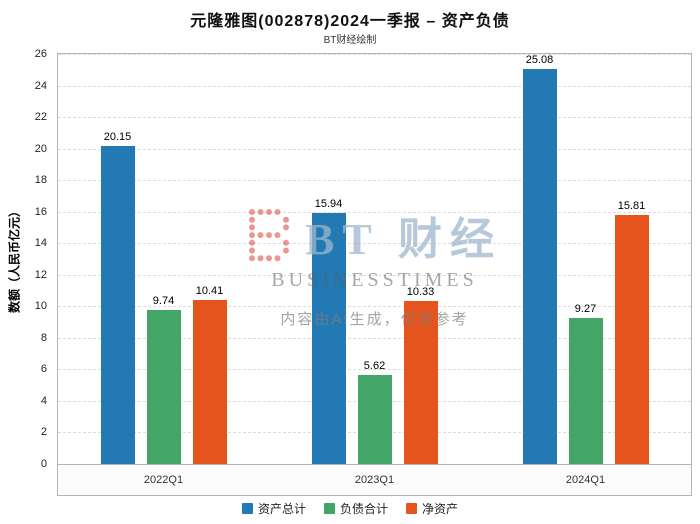 This screenshot has width=700, height=524. Describe the element at coordinates (43, 369) in the screenshot. I see `y-axis-tick-label: 6` at that location.